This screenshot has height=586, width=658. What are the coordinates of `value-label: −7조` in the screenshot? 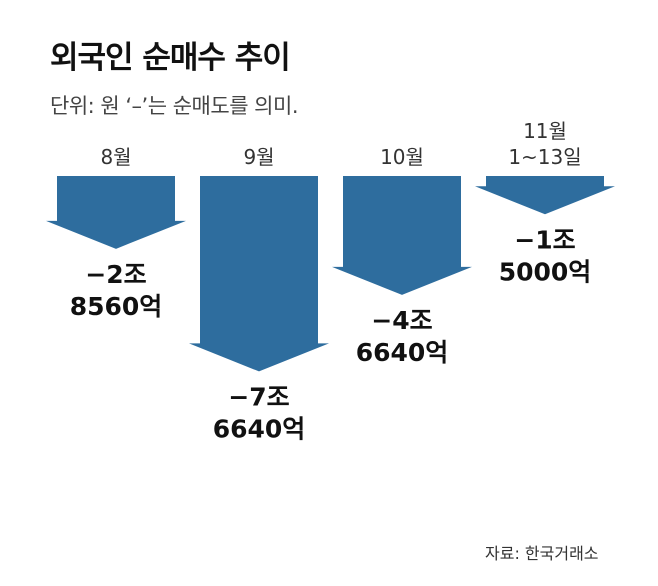 It's located at (258, 396).